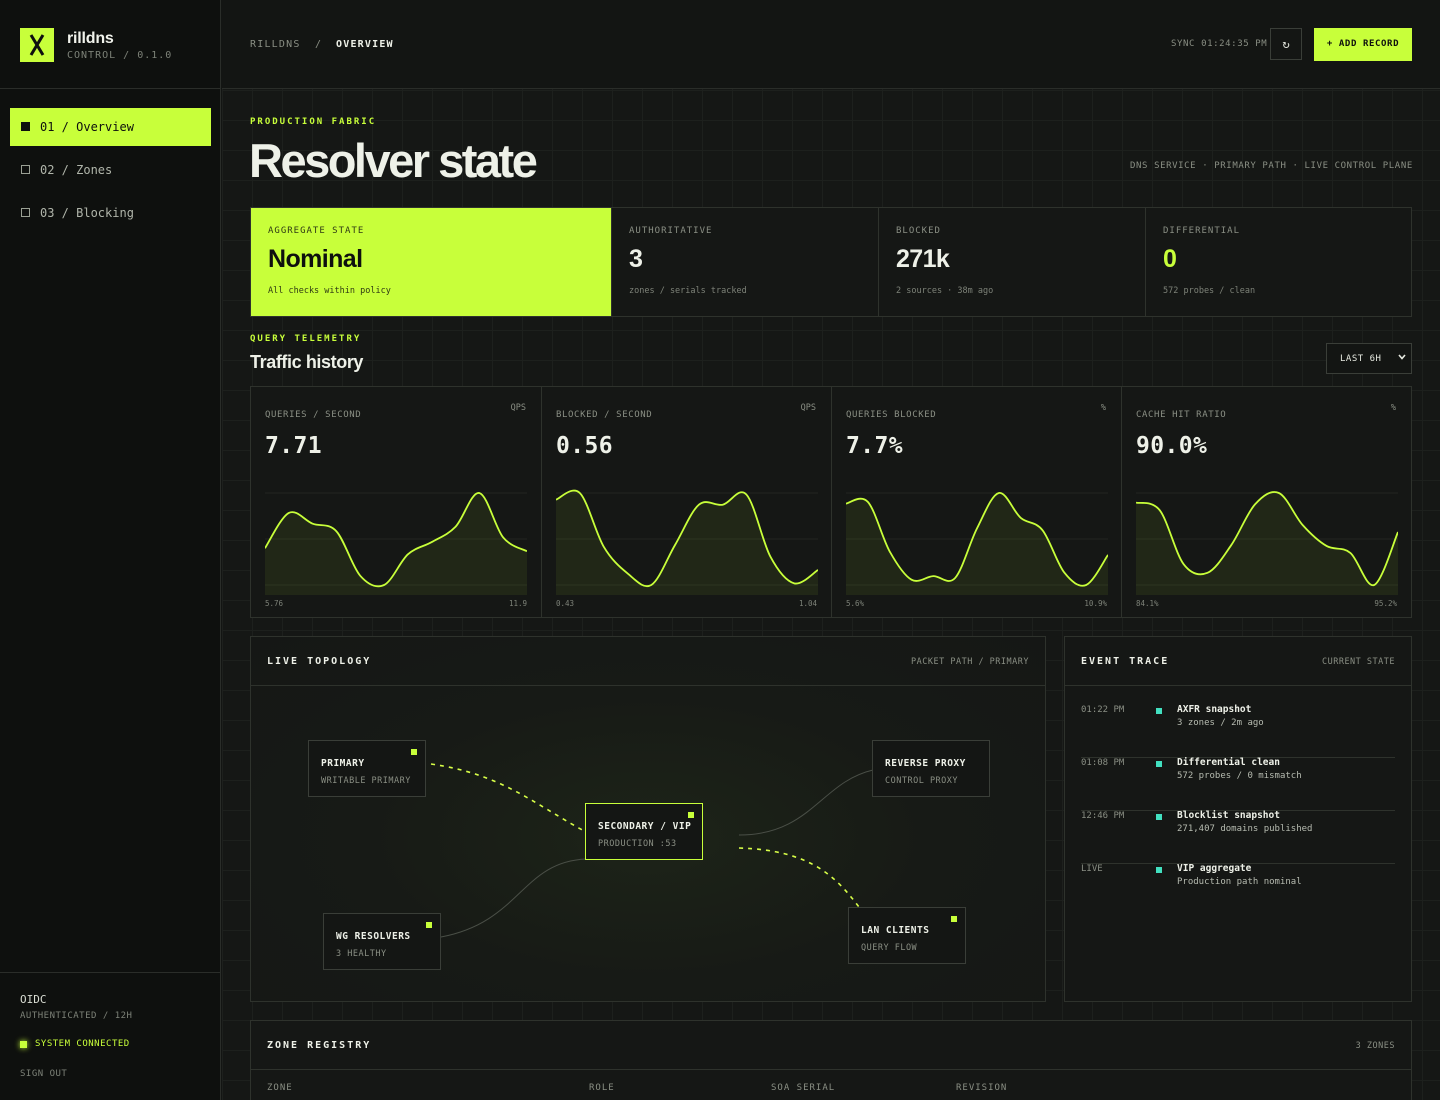 Image resolution: width=1440 pixels, height=1100 pixels. What do you see at coordinates (1214, 868) in the screenshot?
I see `event-title: VIP aggregate` at bounding box center [1214, 868].